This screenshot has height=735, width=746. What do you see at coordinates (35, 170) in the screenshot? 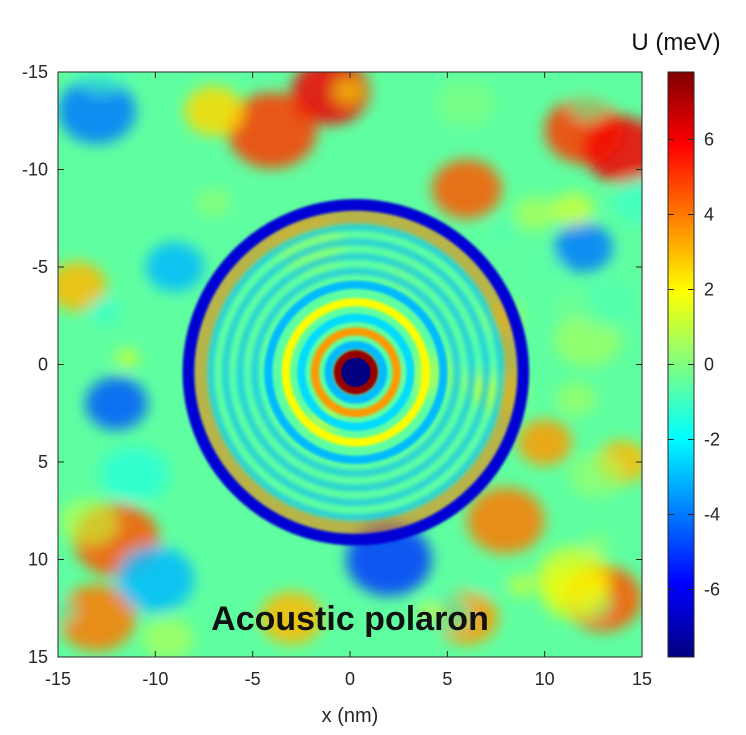
I see `y-tick-label: -10` at bounding box center [35, 170].